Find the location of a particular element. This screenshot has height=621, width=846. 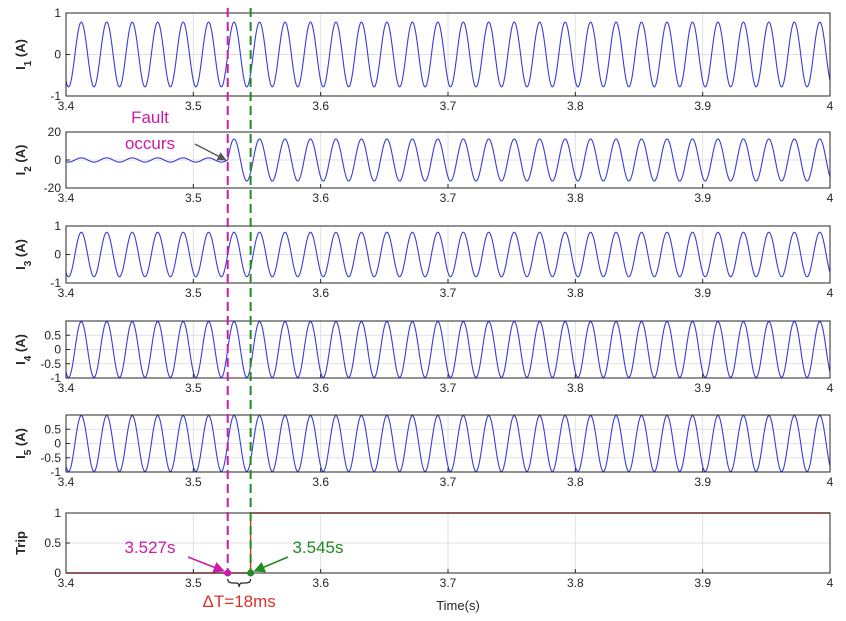

delta-t-label: ΔT=18ms is located at coordinates (239, 601).